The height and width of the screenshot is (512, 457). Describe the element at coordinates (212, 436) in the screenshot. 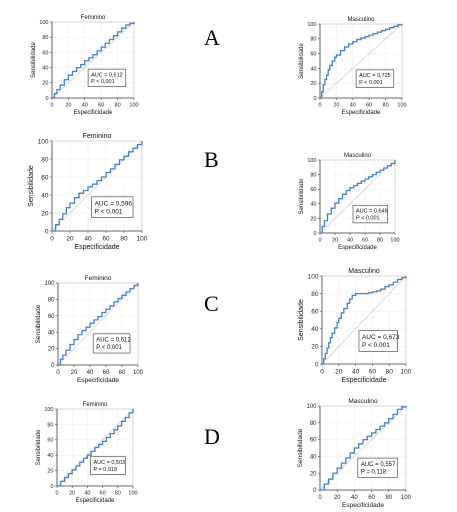

I see `row-label-d: D` at that location.